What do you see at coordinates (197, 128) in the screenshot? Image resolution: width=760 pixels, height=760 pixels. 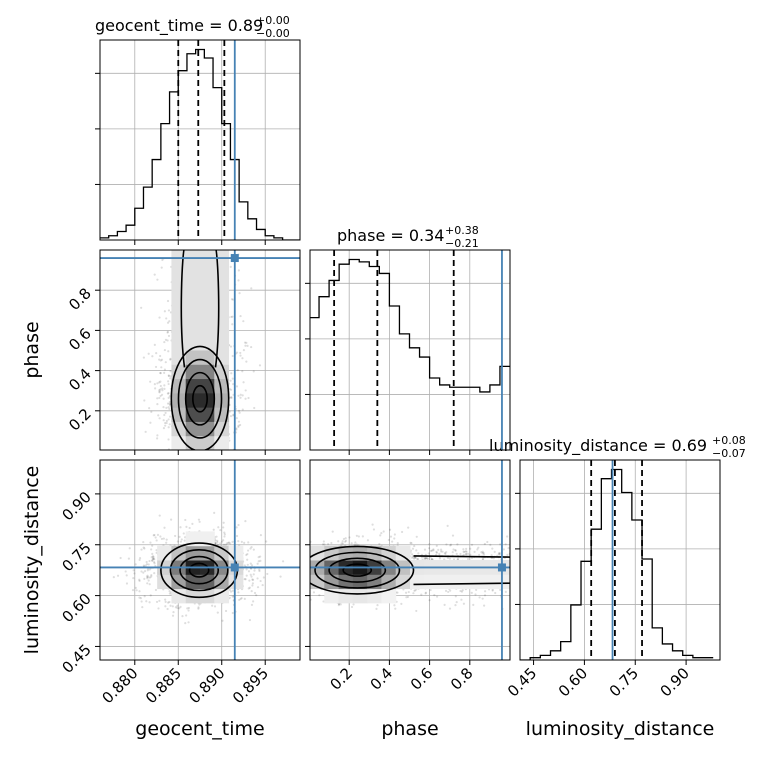 I see `hist-grid-geocent_time` at bounding box center [197, 128].